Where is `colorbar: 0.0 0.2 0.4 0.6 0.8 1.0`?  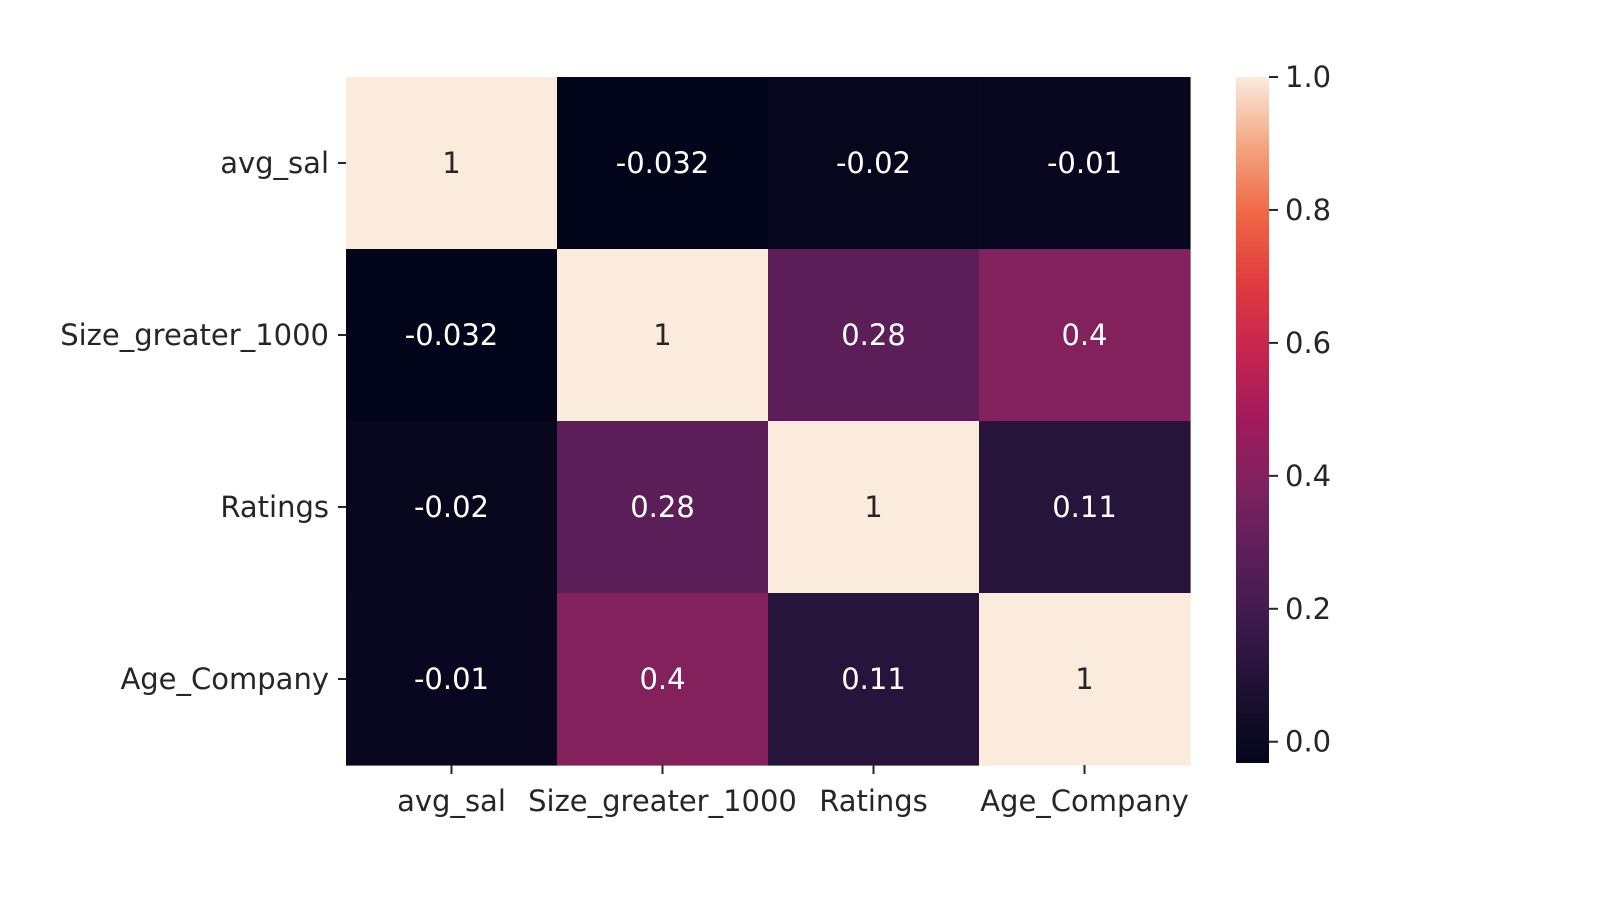 colorbar: 0.0 0.2 0.4 0.6 0.8 1.0 is located at coordinates (1283, 411).